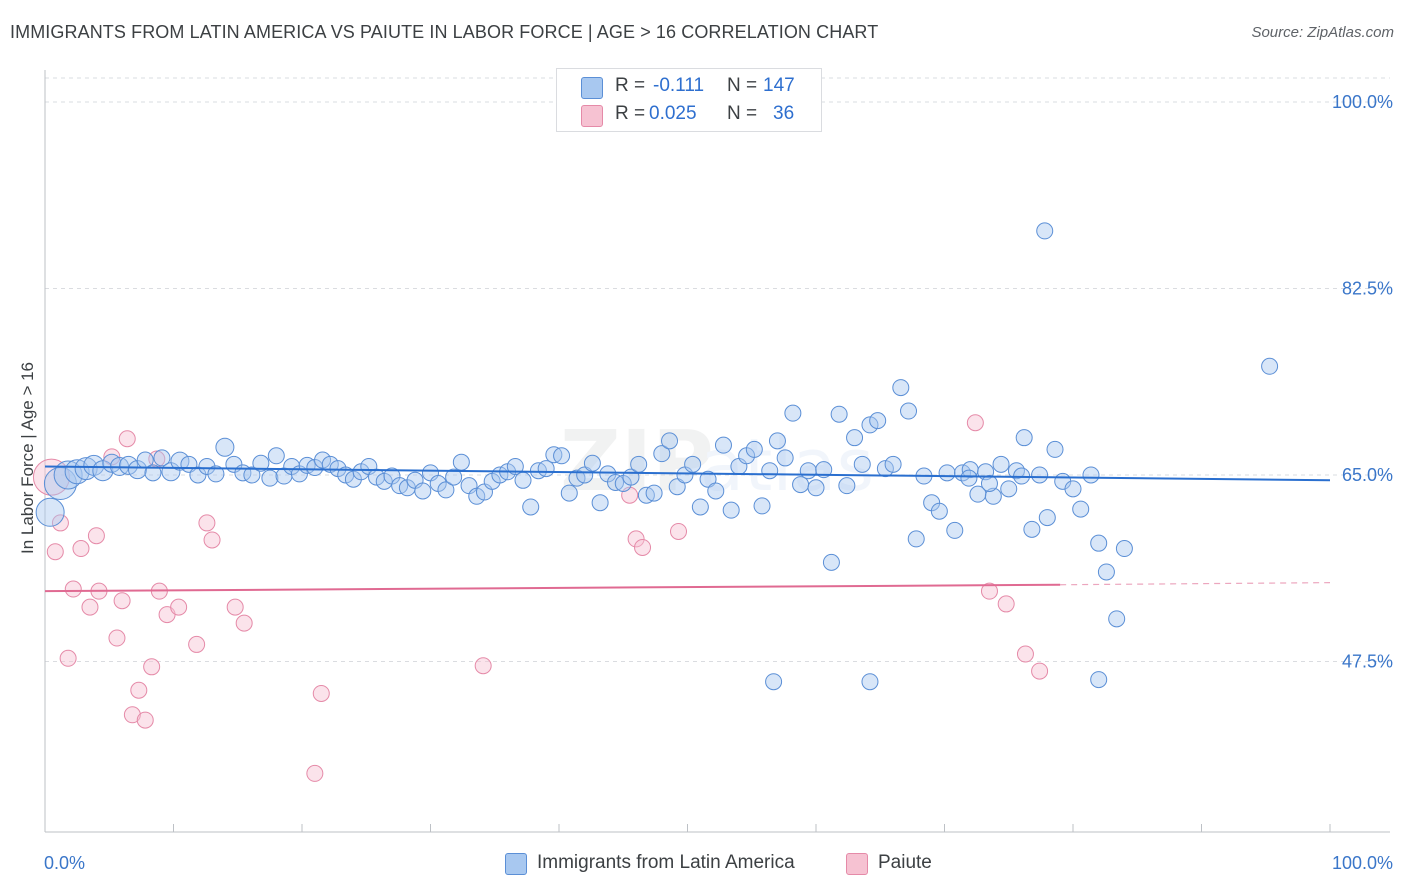 Image resolution: width=1406 pixels, height=892 pixels. I want to click on y-tick-label-0: 47.5%, so click(1367, 661).